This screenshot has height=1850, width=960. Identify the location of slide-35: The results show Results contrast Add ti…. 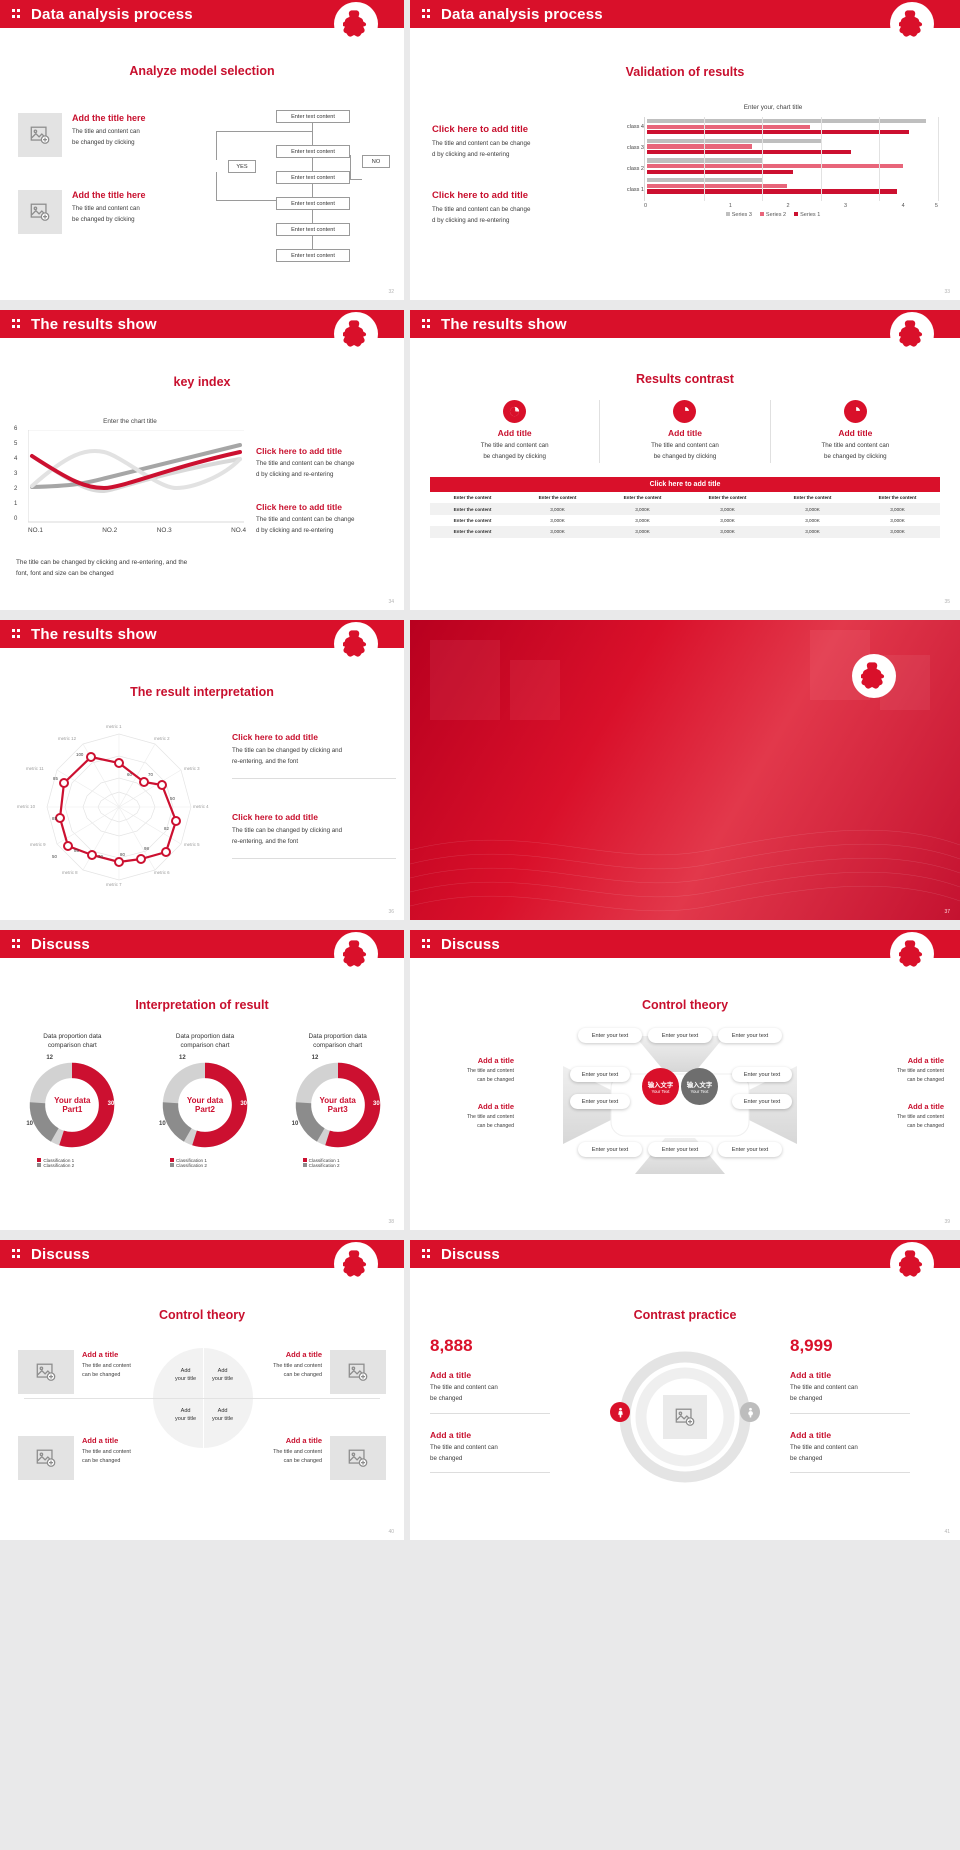
(685, 465).